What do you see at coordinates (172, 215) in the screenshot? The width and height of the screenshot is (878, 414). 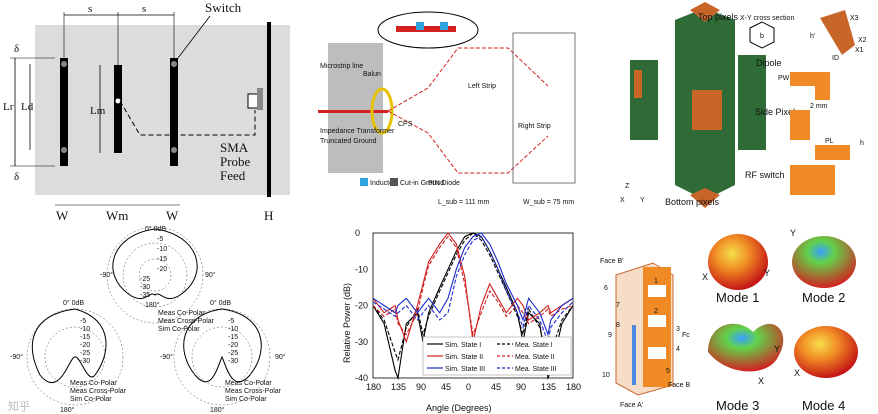 I see `label-w2: W` at bounding box center [172, 215].